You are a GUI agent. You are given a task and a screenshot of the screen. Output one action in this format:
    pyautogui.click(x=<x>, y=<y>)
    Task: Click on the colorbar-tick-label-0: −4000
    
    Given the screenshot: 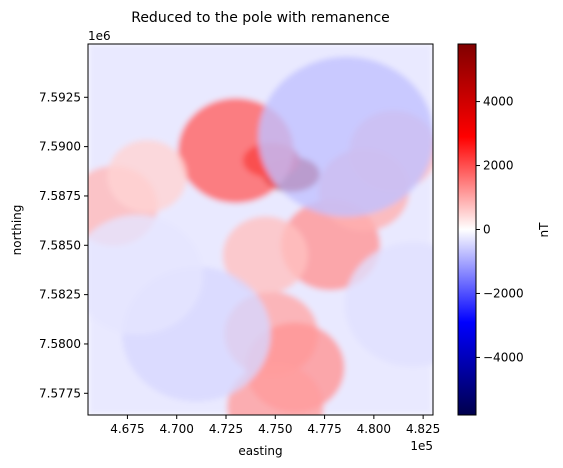 What is the action you would take?
    pyautogui.click(x=503, y=357)
    